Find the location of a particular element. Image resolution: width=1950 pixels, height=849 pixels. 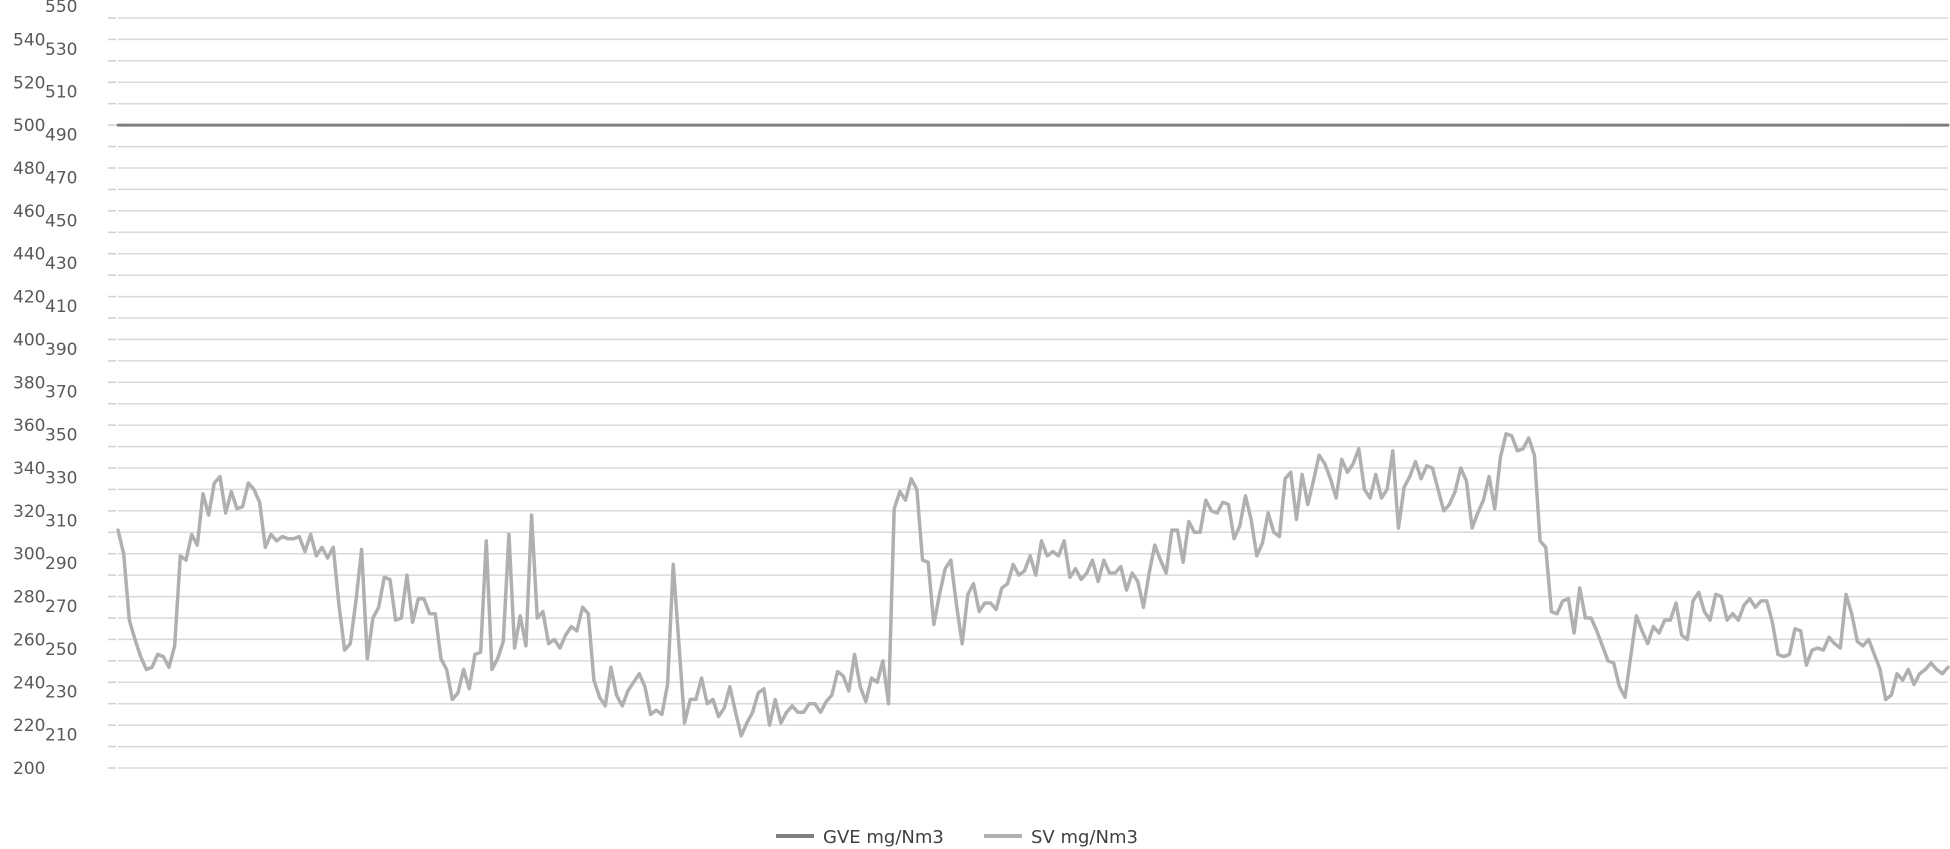

y-tick-label-540: 540 is located at coordinates (29, 40).